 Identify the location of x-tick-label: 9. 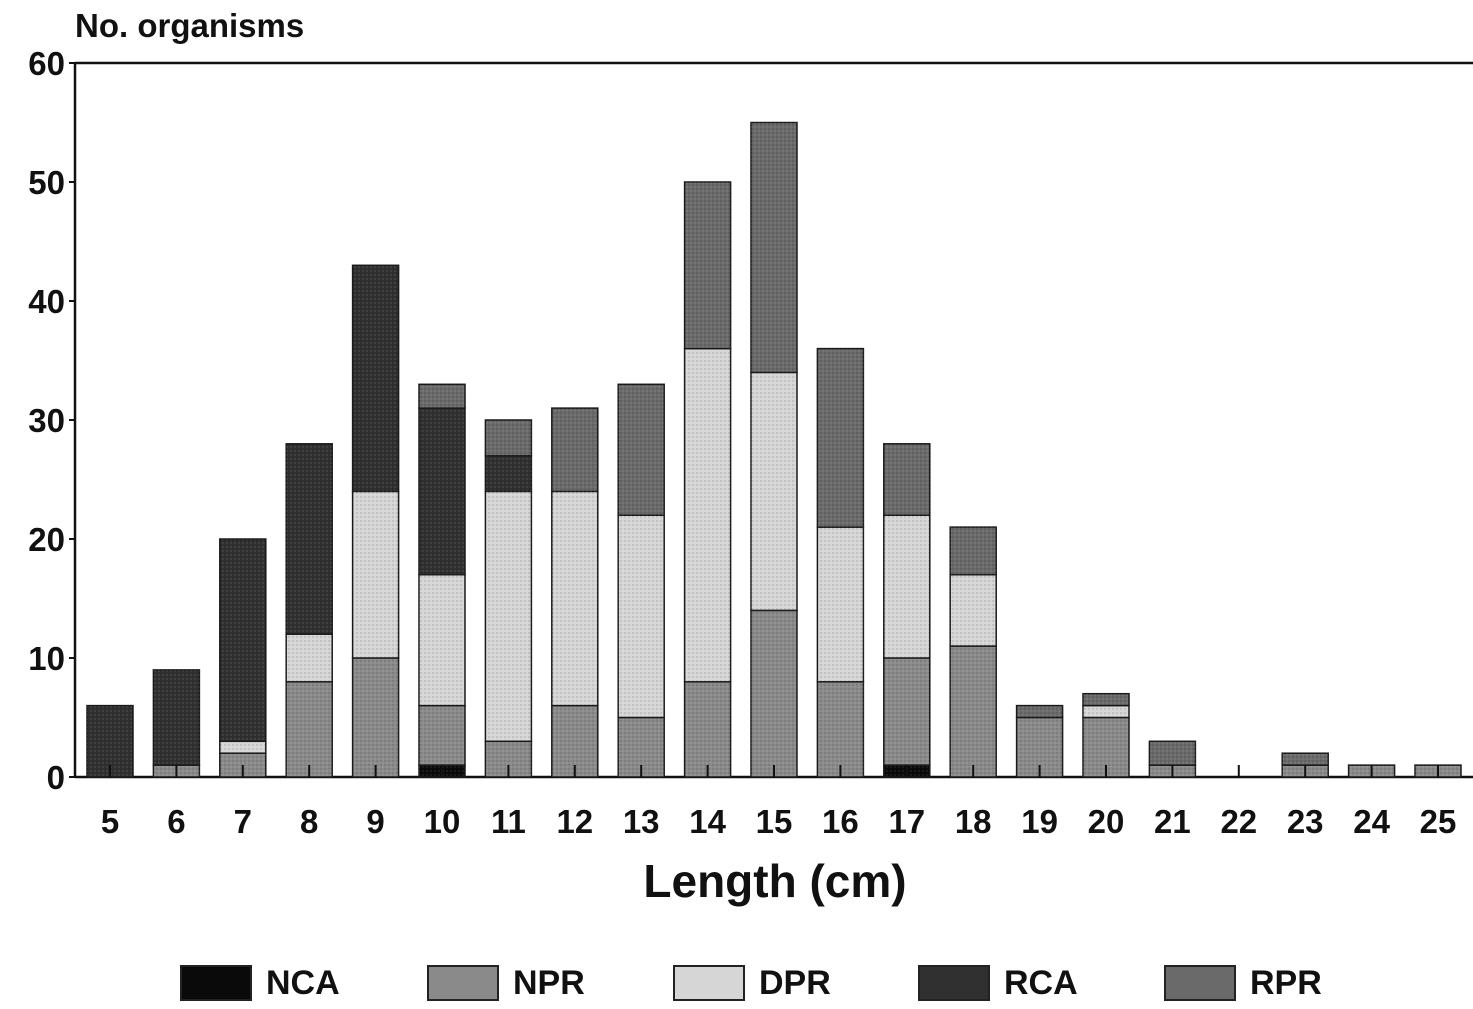
(375, 821).